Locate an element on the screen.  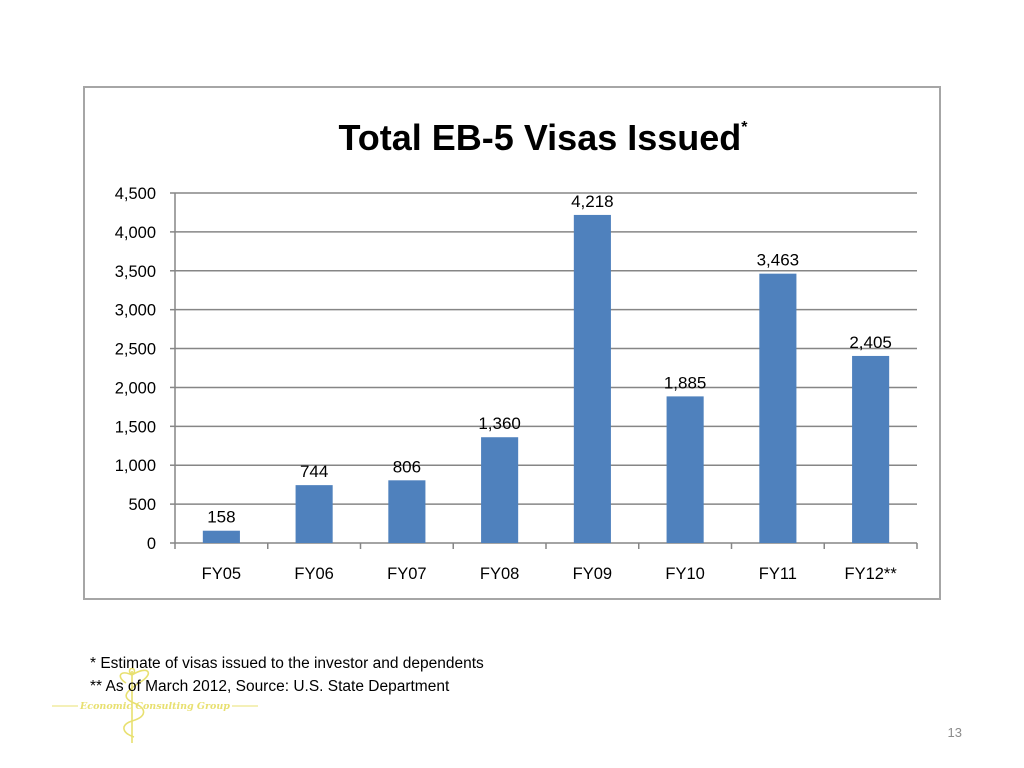
x-tick-label: FY10 is located at coordinates (684, 574).